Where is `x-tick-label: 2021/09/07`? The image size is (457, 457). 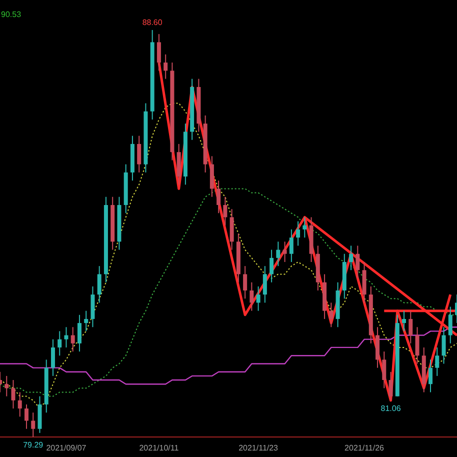 x-tick-label: 2021/09/07 is located at coordinates (66, 448).